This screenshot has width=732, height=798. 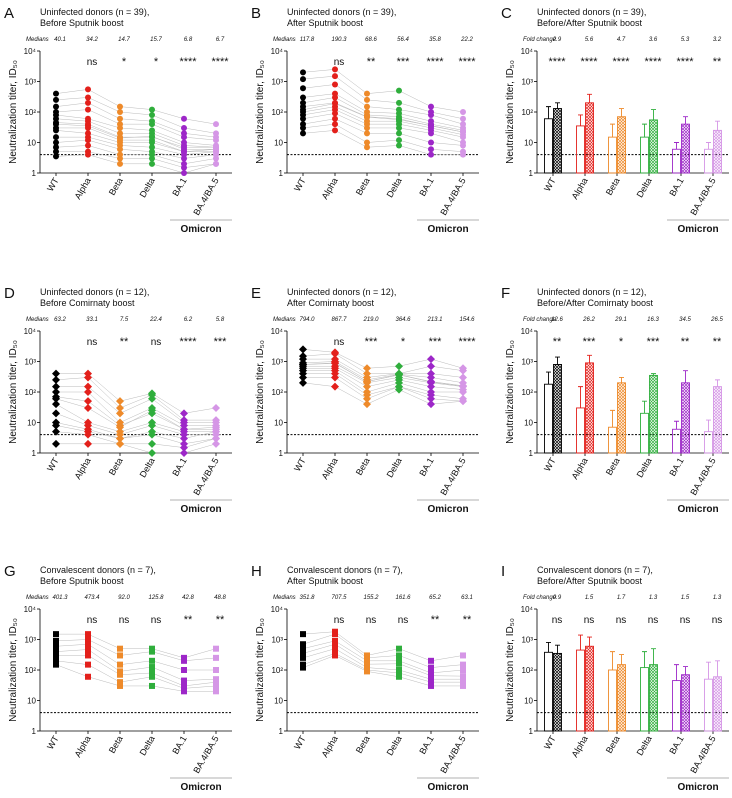 I want to click on stat-value: 154.6, so click(x=467, y=320).